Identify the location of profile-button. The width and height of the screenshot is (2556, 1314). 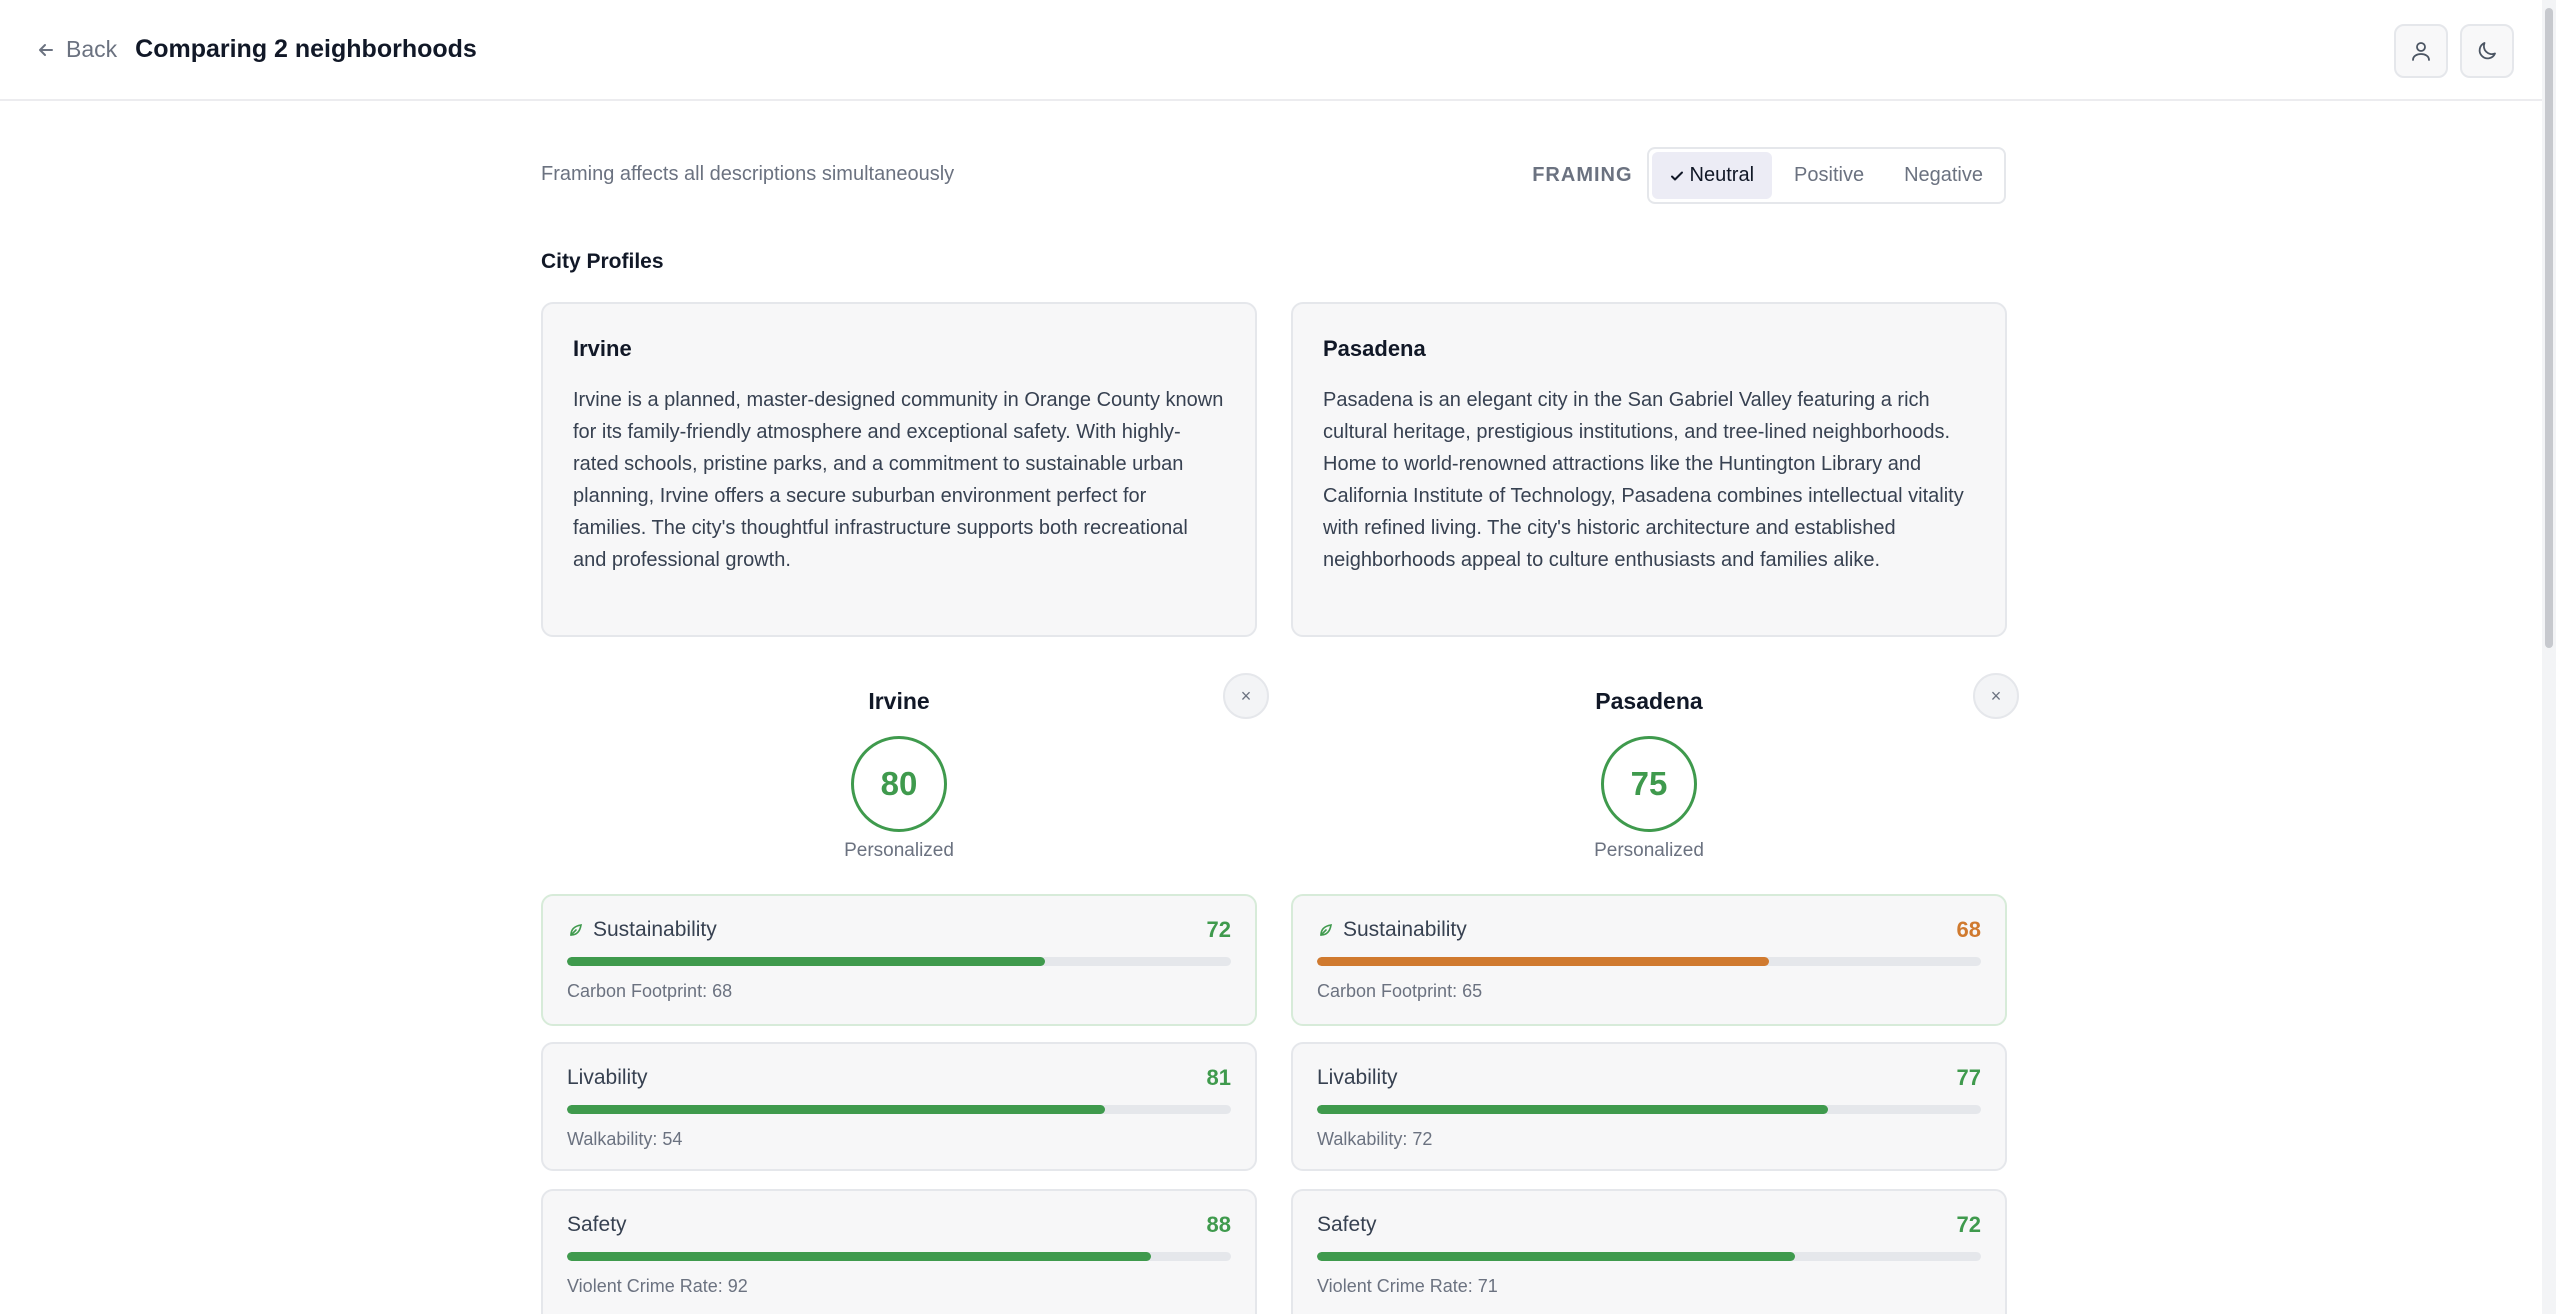
(2421, 51).